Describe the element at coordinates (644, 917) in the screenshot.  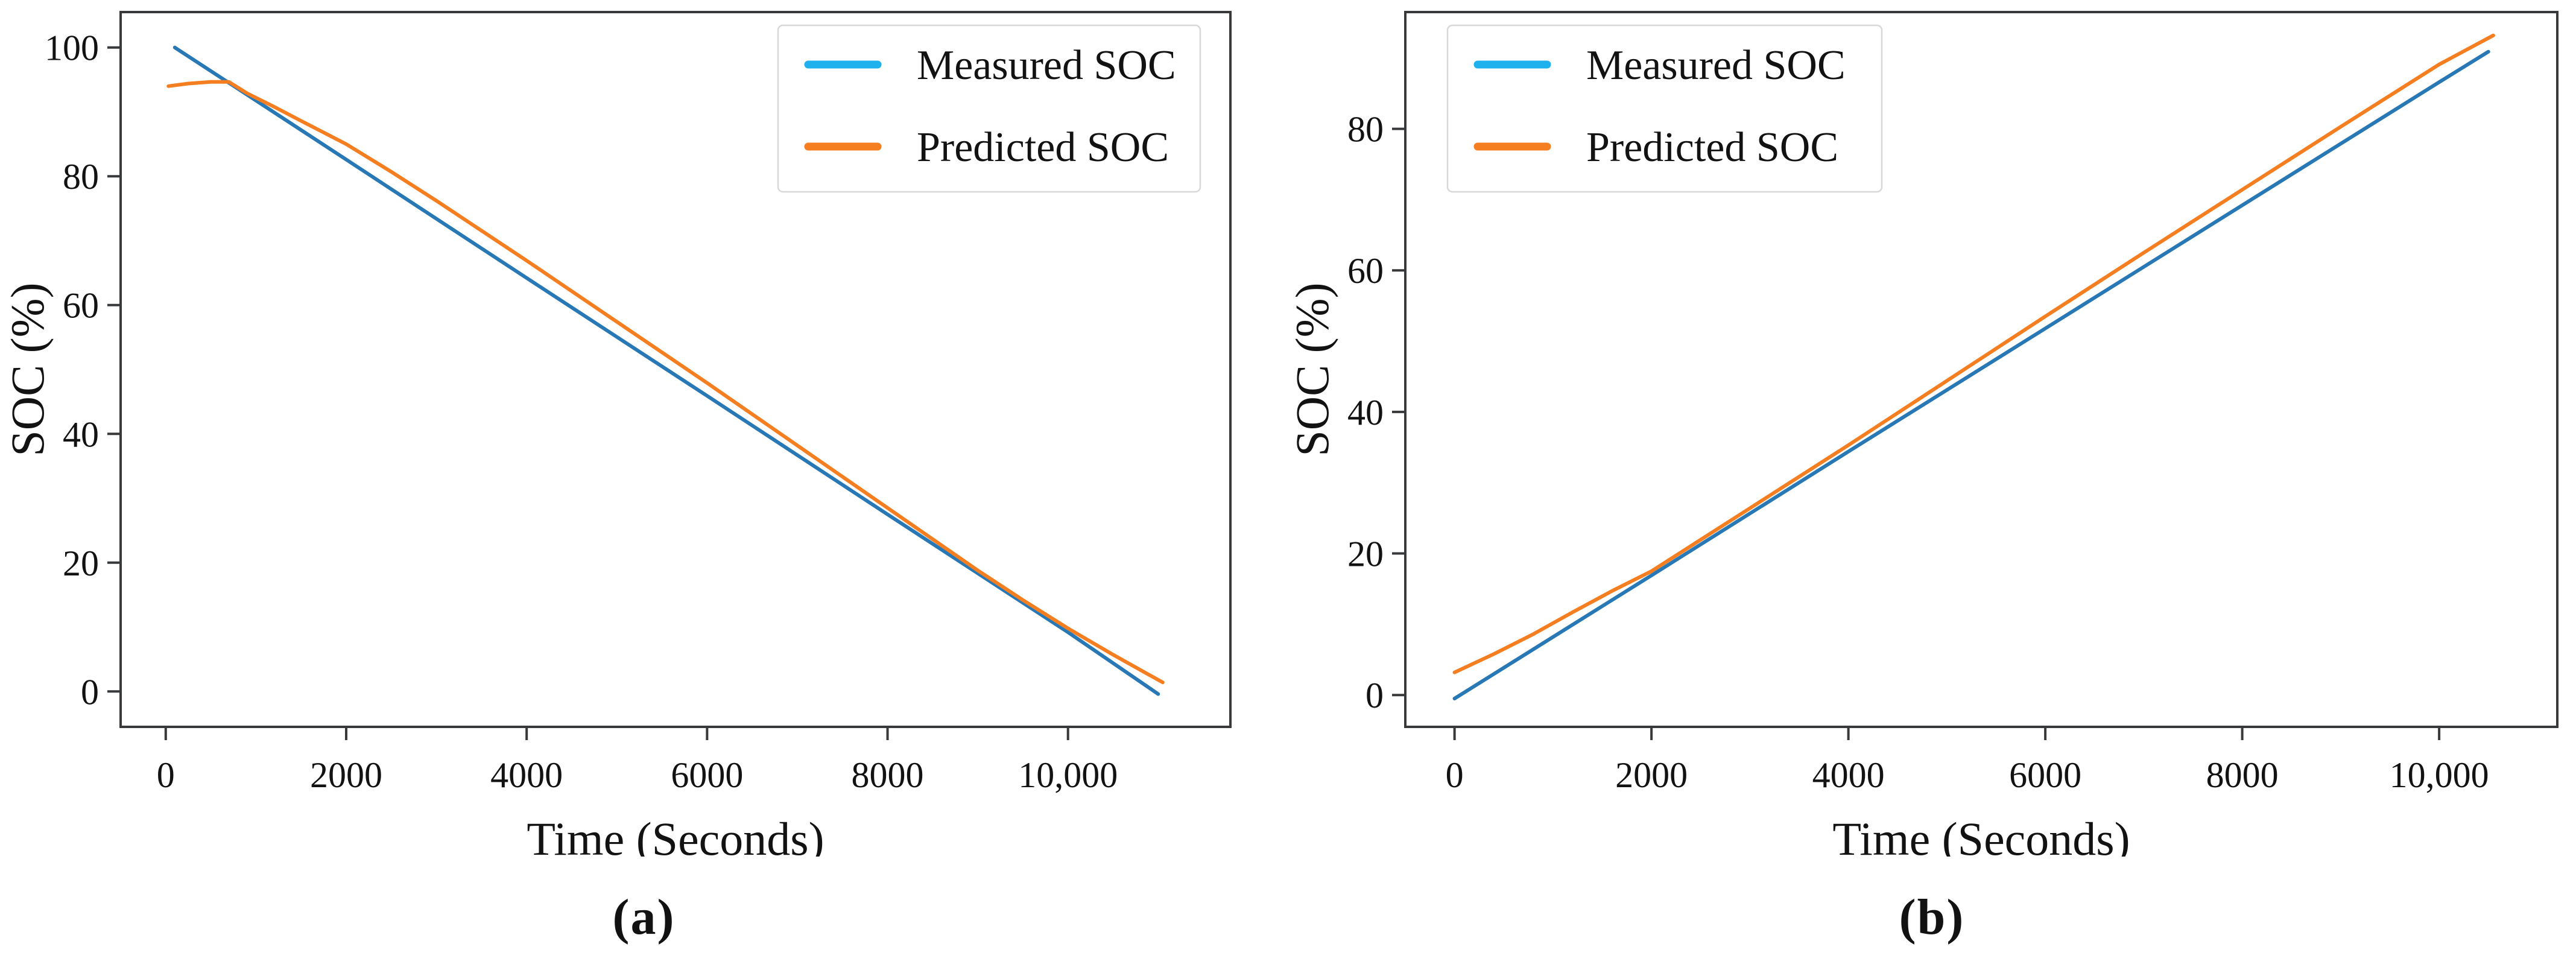
I see `subfigure-label-a: (a)` at that location.